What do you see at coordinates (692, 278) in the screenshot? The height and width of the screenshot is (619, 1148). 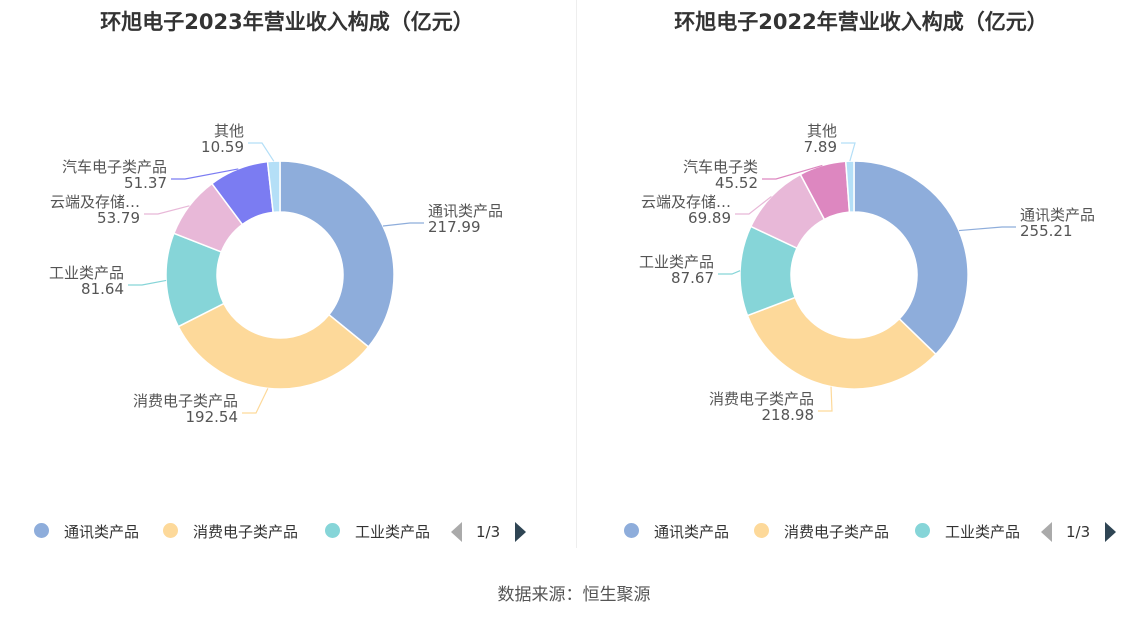 I see `slice-value-label: 87.67` at bounding box center [692, 278].